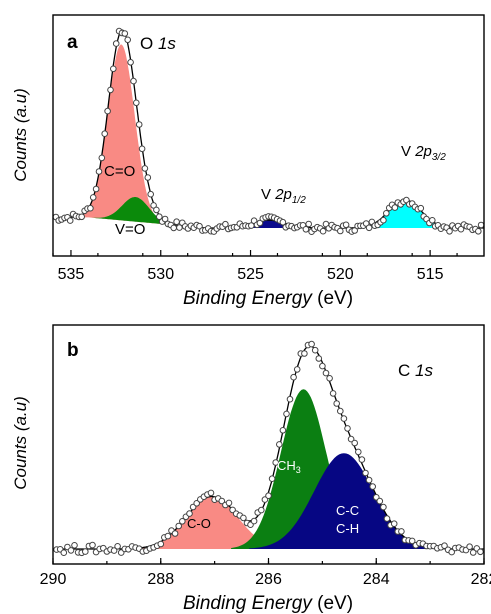  I want to click on panel-a-y-axis-label: Counts (a.u), so click(20, 135).